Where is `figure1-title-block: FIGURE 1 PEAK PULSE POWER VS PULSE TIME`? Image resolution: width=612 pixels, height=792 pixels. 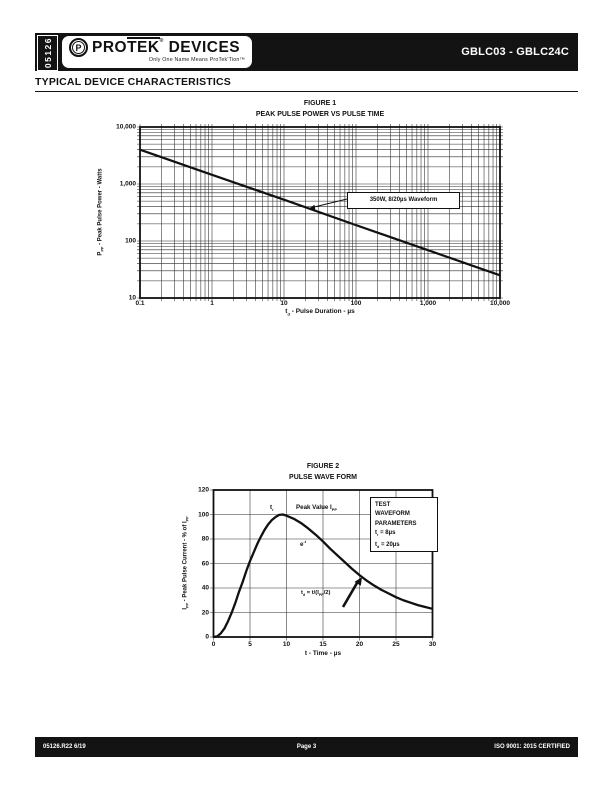 figure1-title-block: FIGURE 1 PEAK PULSE POWER VS PULSE TIME is located at coordinates (320, 109).